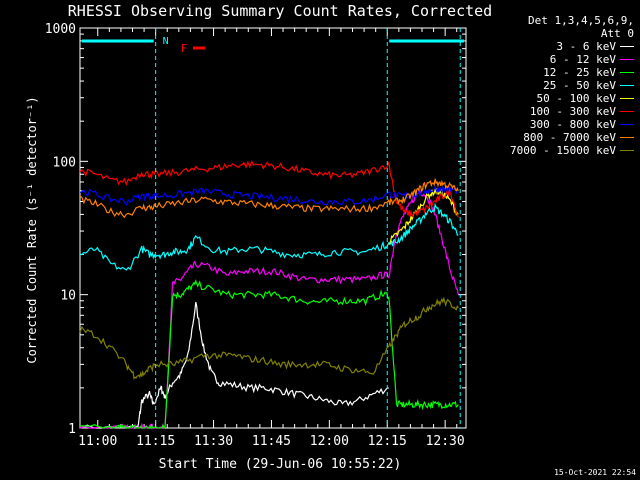 This screenshot has width=640, height=480. I want to click on legend-item: 50 - 100 keV, so click(554, 98).